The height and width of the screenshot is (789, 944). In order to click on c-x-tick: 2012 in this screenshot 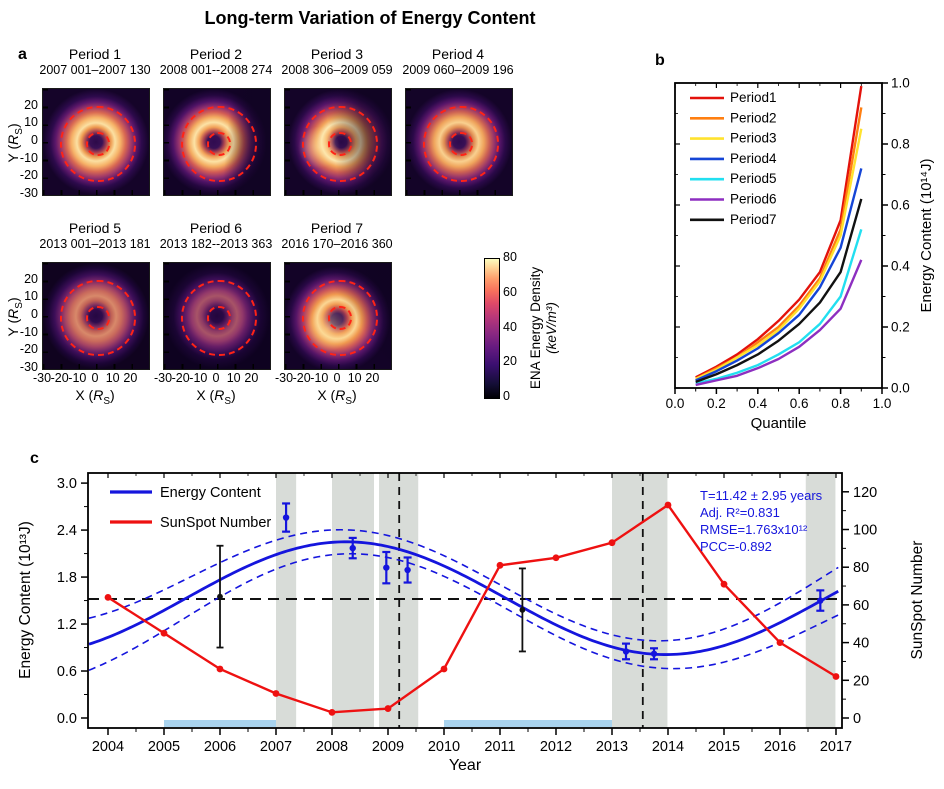, I will do `click(556, 747)`.